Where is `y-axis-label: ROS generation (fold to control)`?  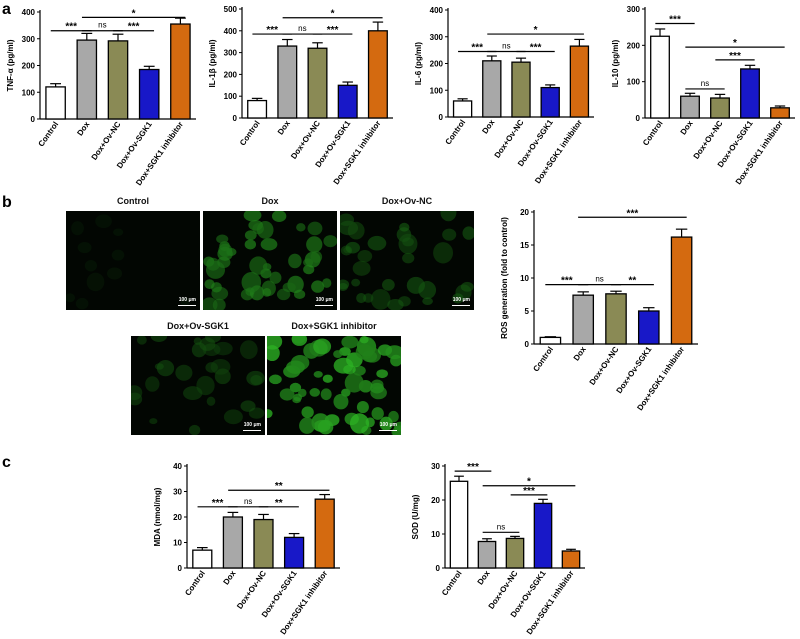 y-axis-label: ROS generation (fold to control) is located at coordinates (504, 278).